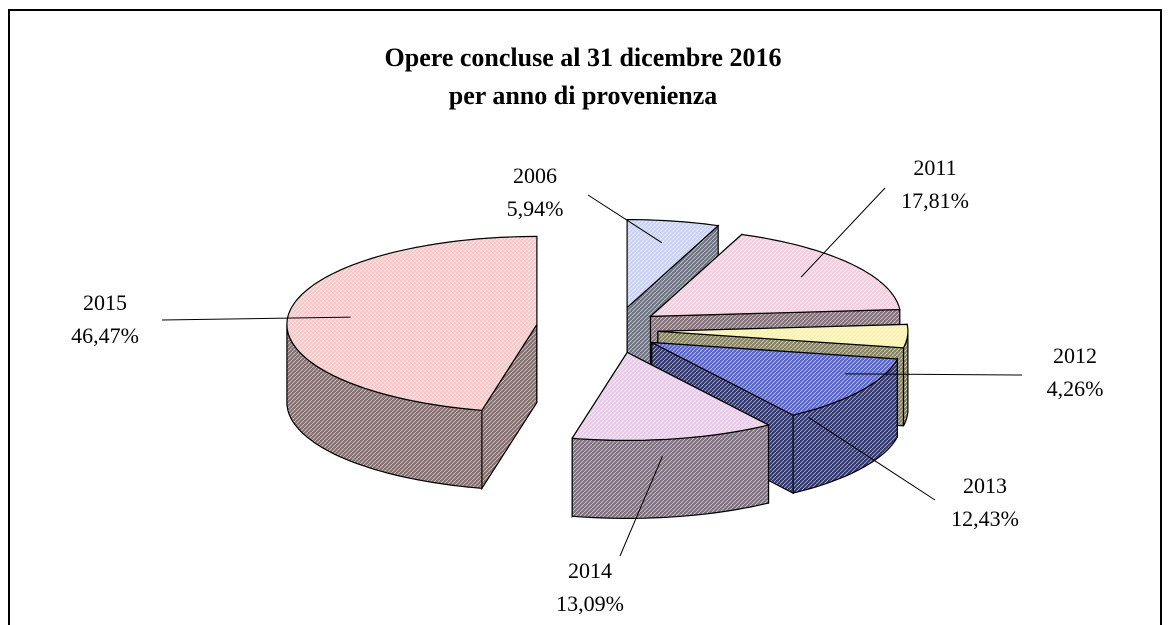 The height and width of the screenshot is (625, 1170). I want to click on slice-label: 2012, so click(1075, 355).